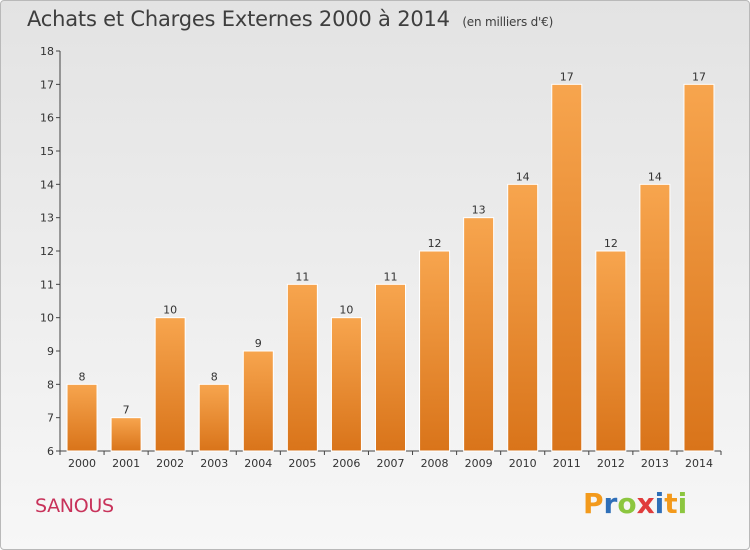 Image resolution: width=750 pixels, height=550 pixels. Describe the element at coordinates (645, 503) in the screenshot. I see `logo-letter: x` at that location.